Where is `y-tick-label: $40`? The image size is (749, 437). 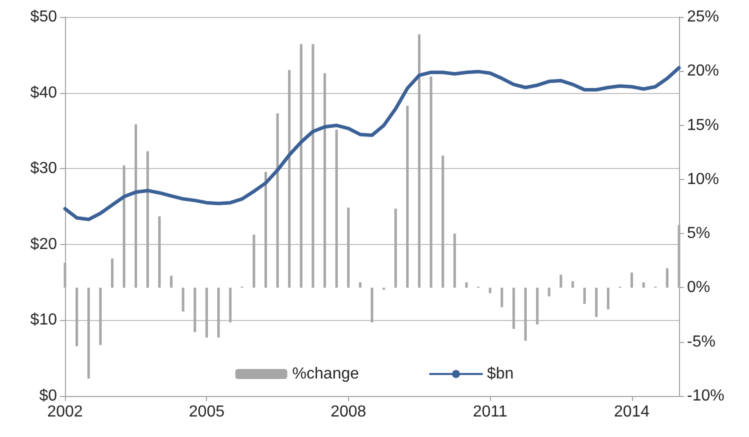 y-tick-label: $40 is located at coordinates (44, 93).